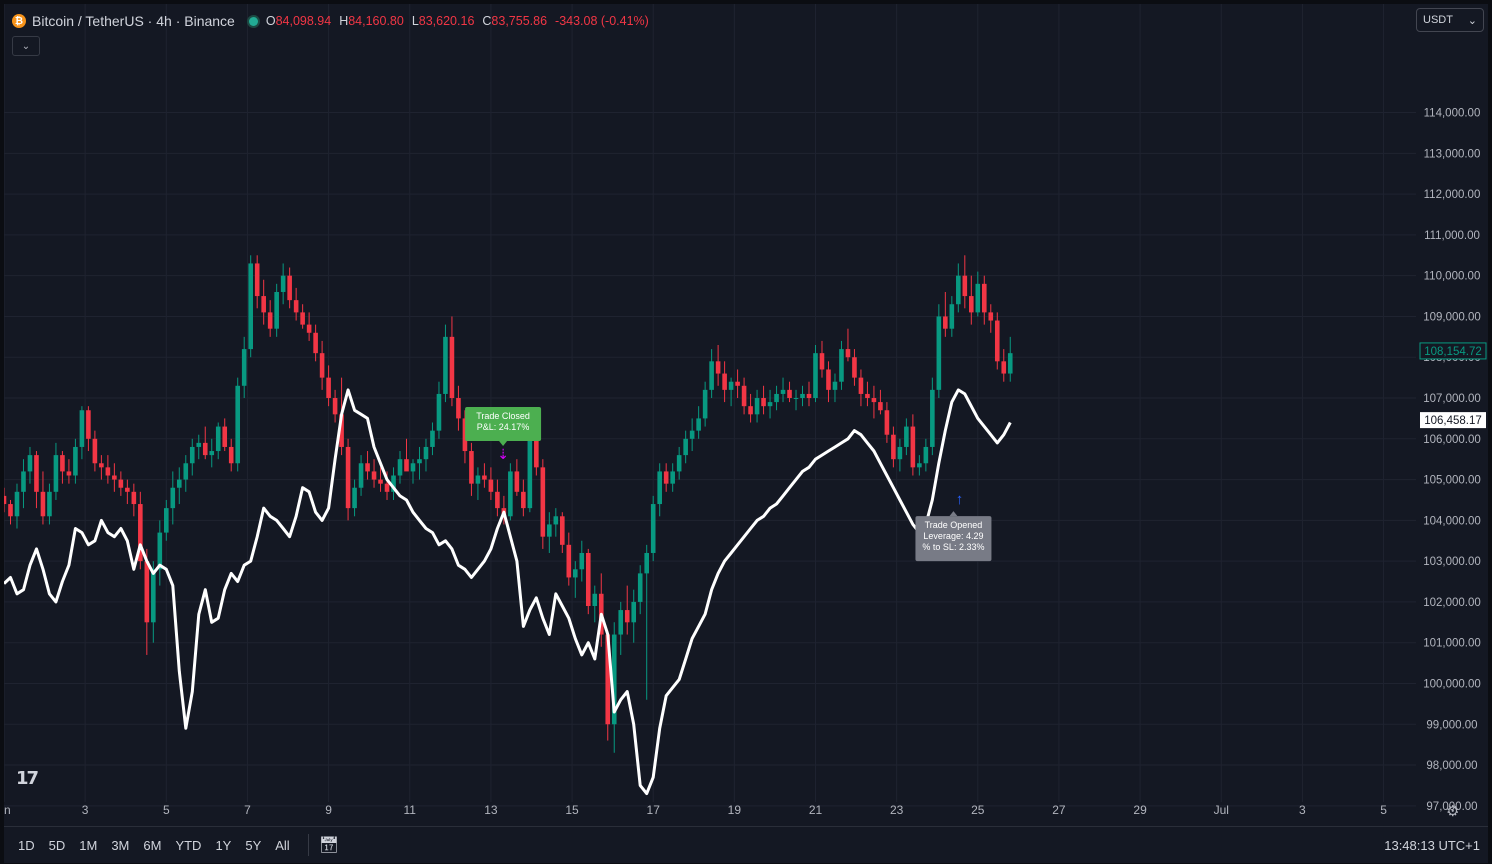 The height and width of the screenshot is (864, 1492). I want to click on calendar-icon: 📅︎, so click(329, 845).